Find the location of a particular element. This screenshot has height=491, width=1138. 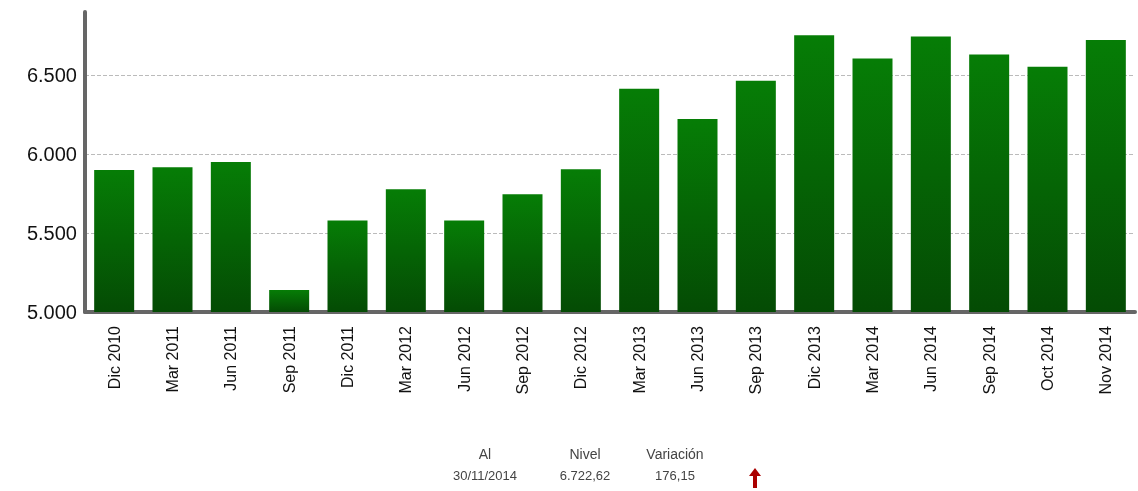

y-tick-label: 5.000 is located at coordinates (51, 312).